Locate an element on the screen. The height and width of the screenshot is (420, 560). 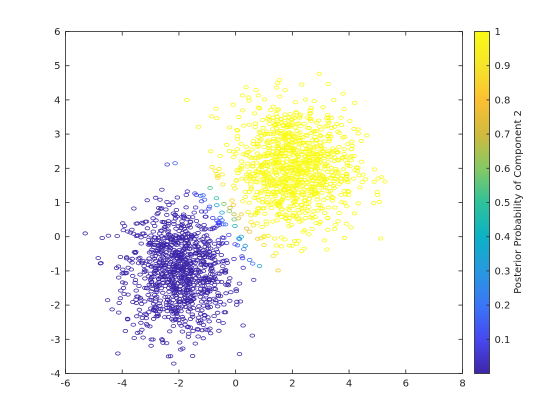
colorbar-tick-label: 1 is located at coordinates (498, 32).